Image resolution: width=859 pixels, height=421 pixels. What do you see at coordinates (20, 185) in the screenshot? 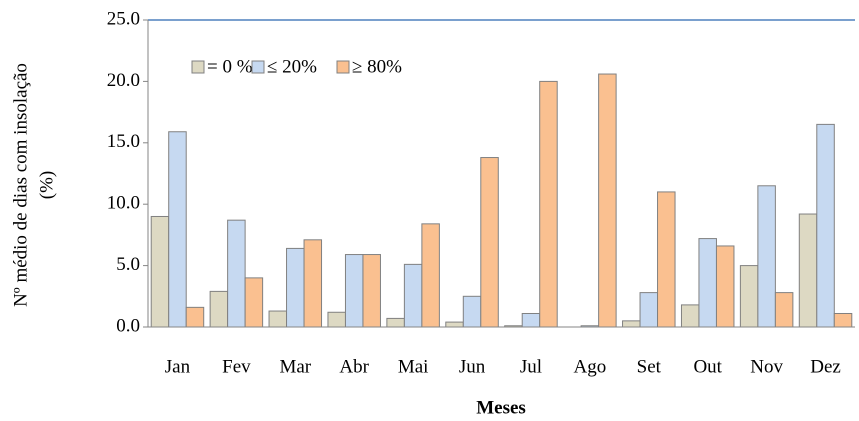
I see `y-axis-label: Nº médio de dias com insolação` at bounding box center [20, 185].